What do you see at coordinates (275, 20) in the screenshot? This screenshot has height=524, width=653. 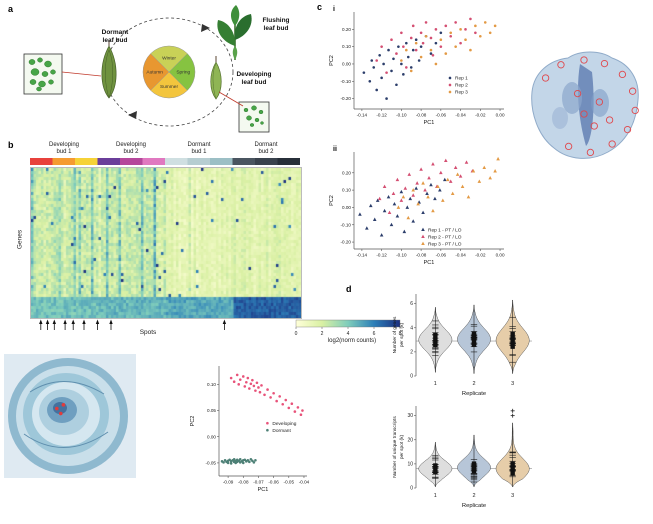 I see `flushing-bud-label-line1: Flushing` at bounding box center [275, 20].